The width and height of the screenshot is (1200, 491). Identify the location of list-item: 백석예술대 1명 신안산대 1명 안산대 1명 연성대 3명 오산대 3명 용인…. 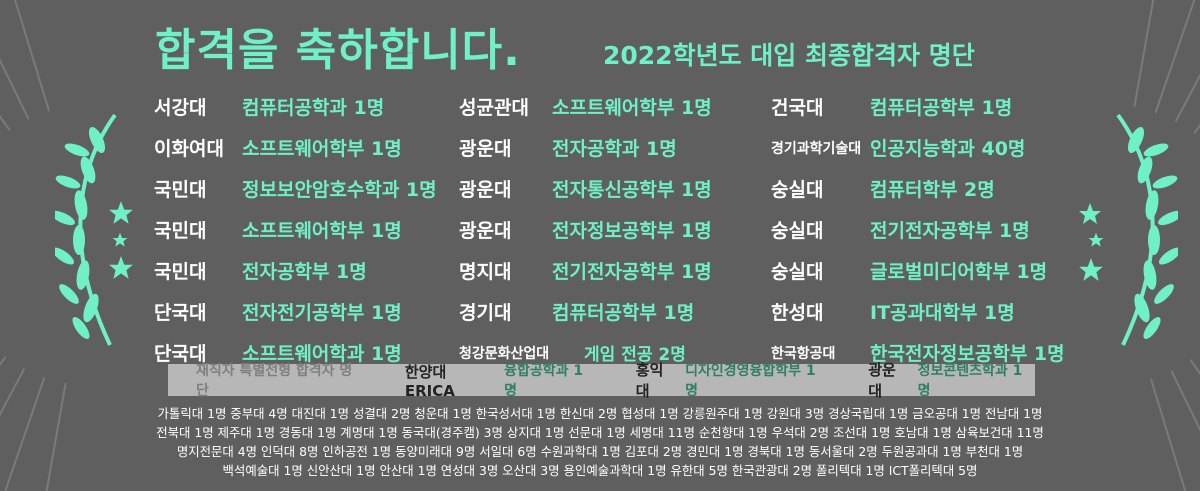
(600, 470).